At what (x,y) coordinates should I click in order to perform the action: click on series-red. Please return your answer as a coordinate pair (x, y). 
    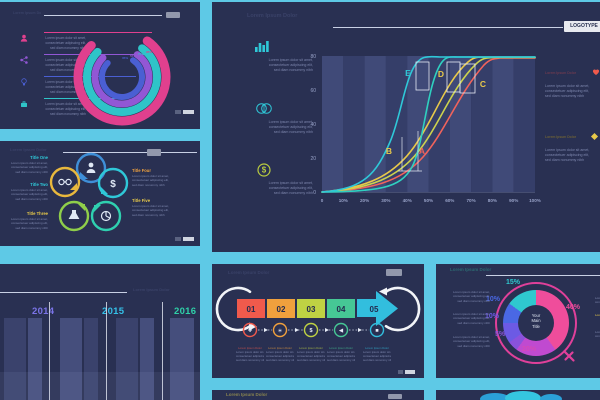
    Looking at the image, I should click on (428, 125).